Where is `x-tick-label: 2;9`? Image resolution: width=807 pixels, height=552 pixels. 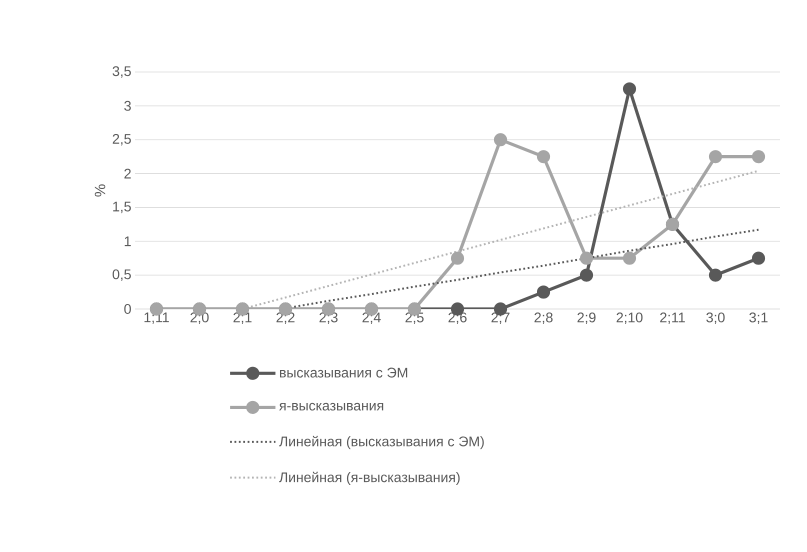 x-tick-label: 2;9 is located at coordinates (587, 318).